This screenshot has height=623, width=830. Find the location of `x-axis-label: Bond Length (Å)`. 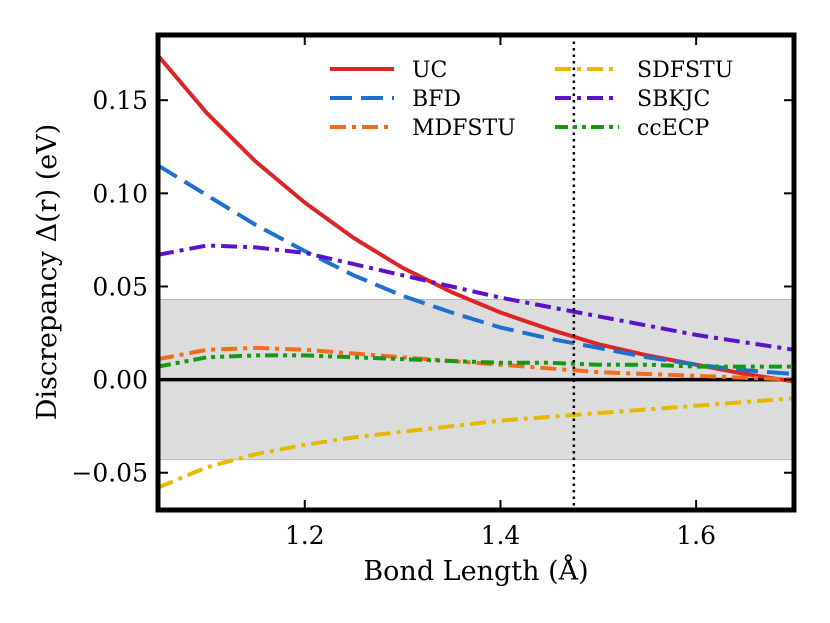

x-axis-label: Bond Length (Å) is located at coordinates (475, 570).